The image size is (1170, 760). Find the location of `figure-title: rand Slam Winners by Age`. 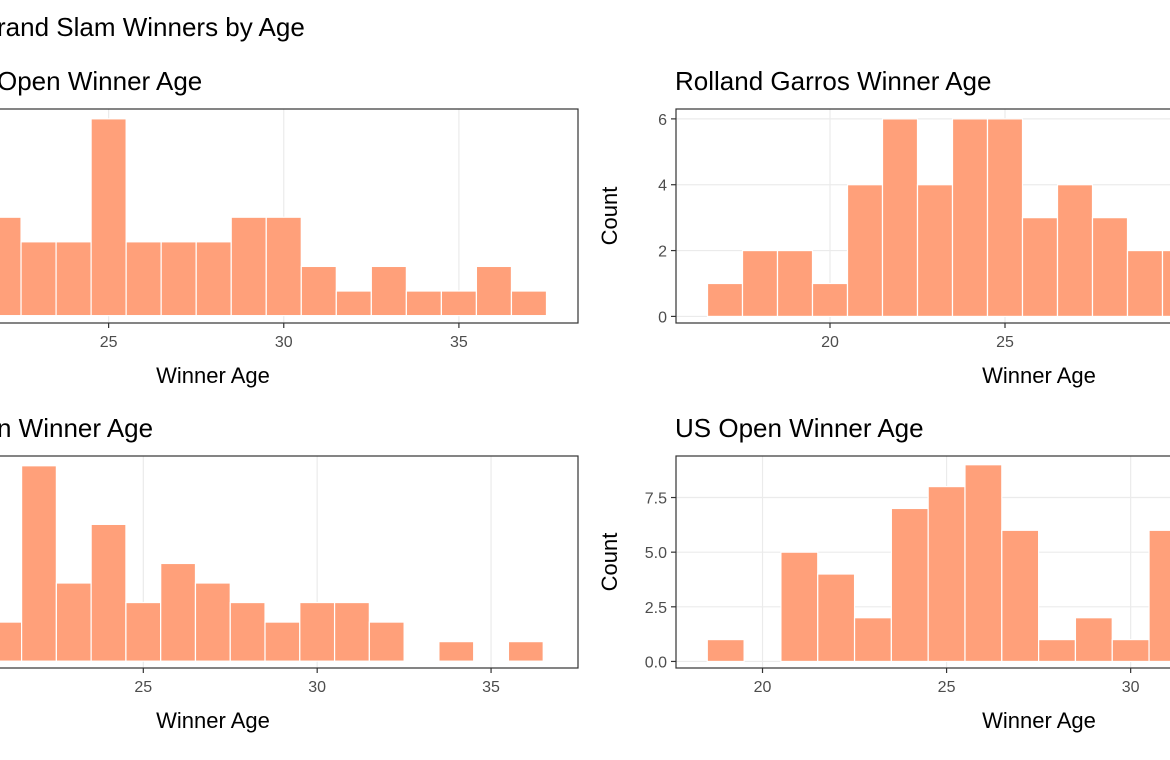

figure-title: rand Slam Winners by Age is located at coordinates (152, 27).